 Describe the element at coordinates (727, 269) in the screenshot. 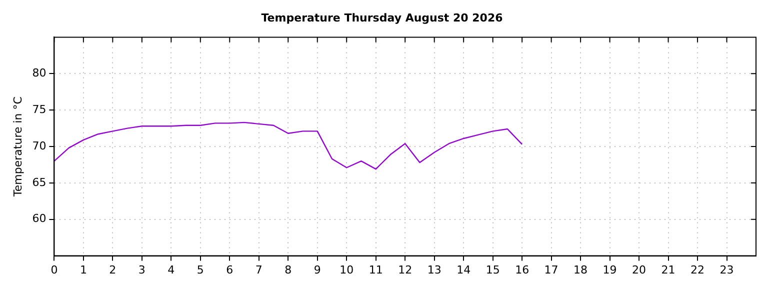

I see `x-tick-label: 23` at that location.